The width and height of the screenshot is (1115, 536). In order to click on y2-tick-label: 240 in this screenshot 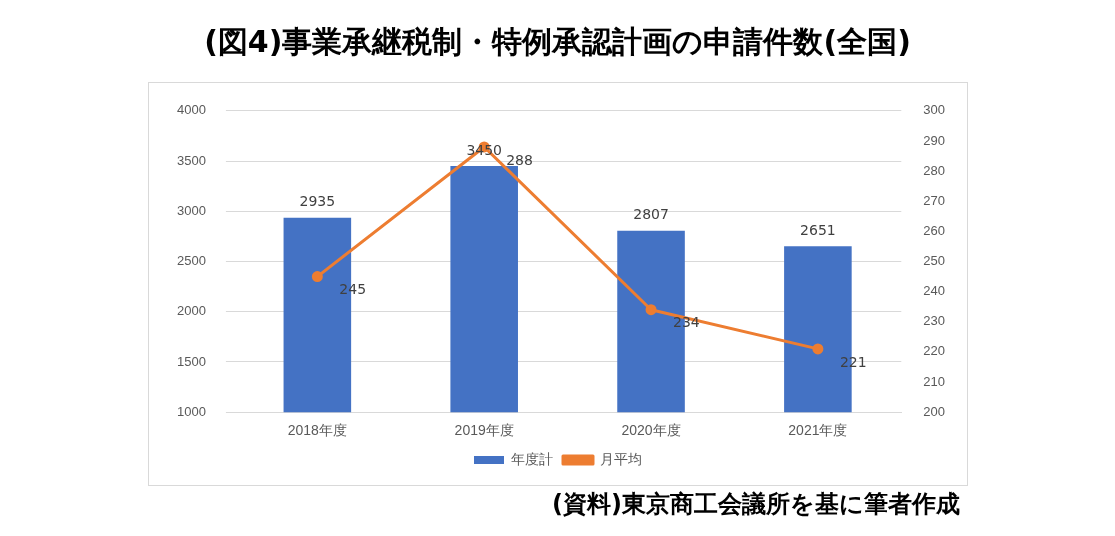, I will do `click(934, 291)`.